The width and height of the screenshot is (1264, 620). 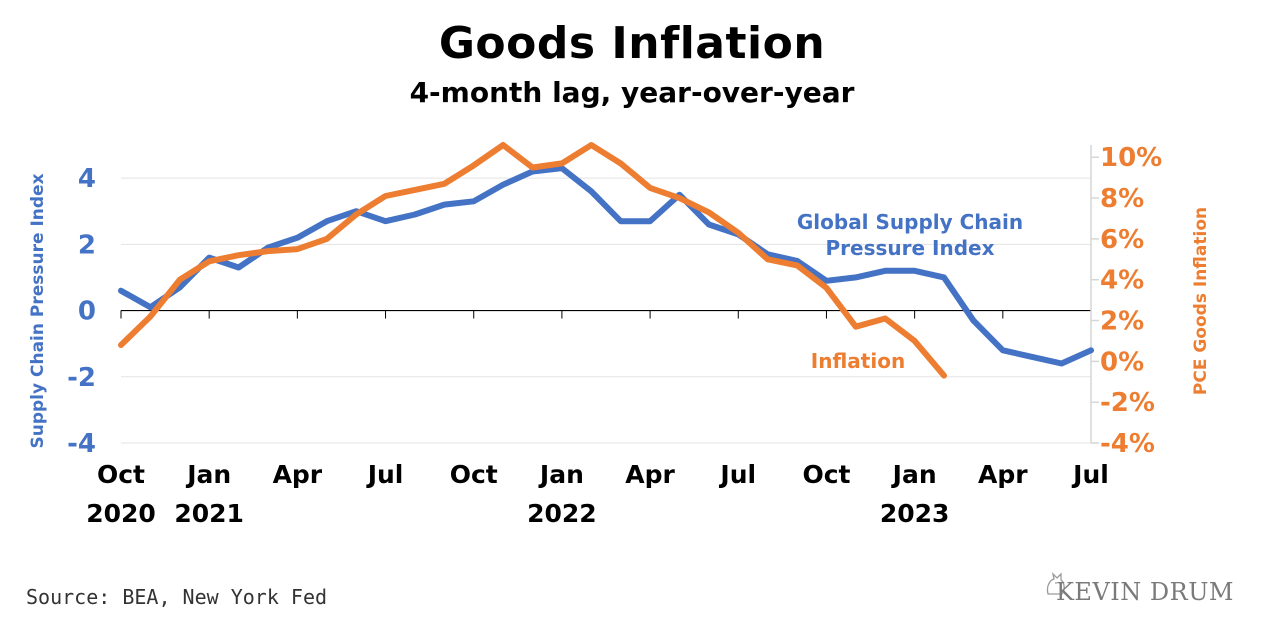 I want to click on source-note: Source: BEA, New York Fed, so click(x=177, y=597).